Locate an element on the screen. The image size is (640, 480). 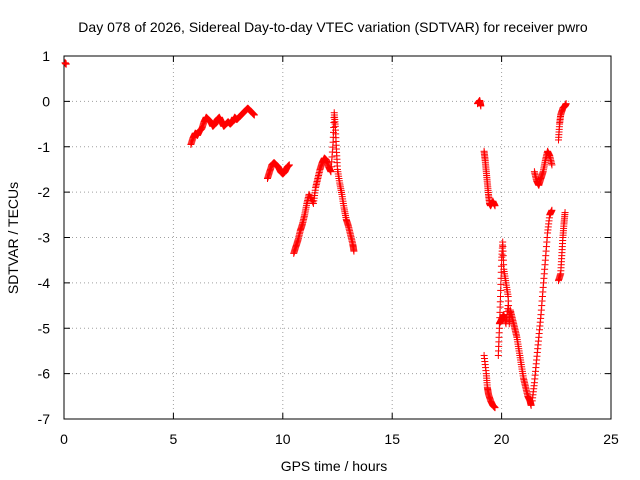
x-tick-label: 0 is located at coordinates (64, 439).